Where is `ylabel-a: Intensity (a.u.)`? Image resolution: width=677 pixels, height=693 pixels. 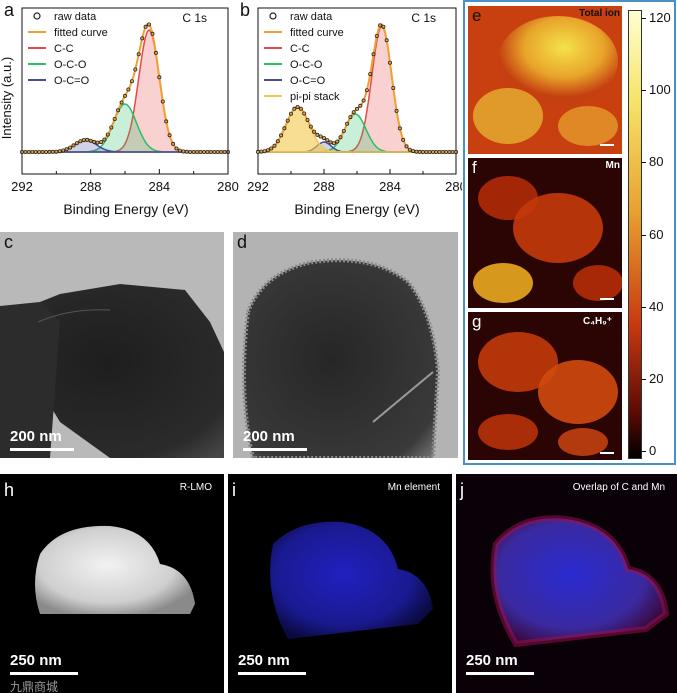
ylabel-a: Intensity (a.u.) is located at coordinates (7, 98).